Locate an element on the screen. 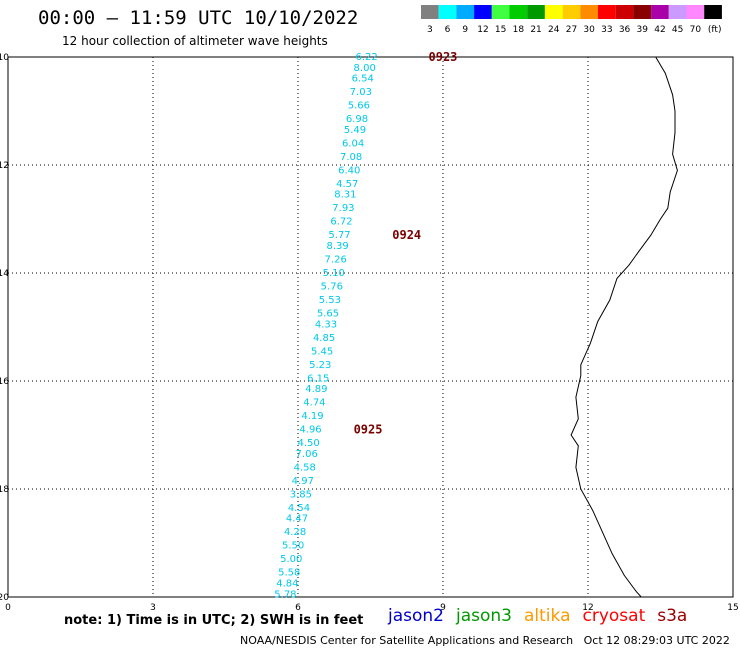  satellite-jason3: jason3 is located at coordinates (484, 616).